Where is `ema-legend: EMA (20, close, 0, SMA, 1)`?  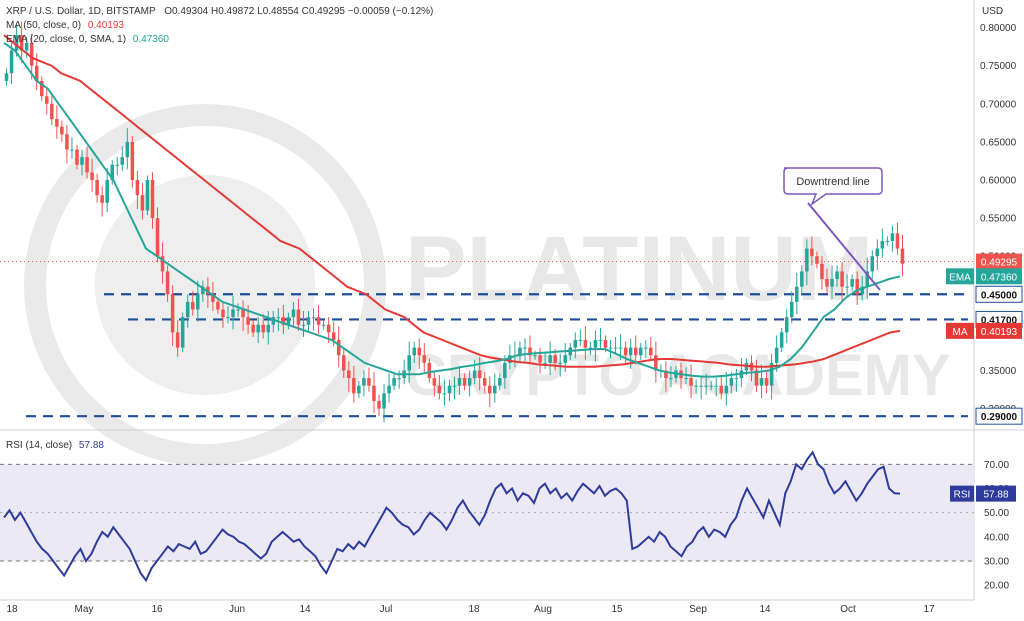 ema-legend: EMA (20, close, 0, SMA, 1) is located at coordinates (66, 39).